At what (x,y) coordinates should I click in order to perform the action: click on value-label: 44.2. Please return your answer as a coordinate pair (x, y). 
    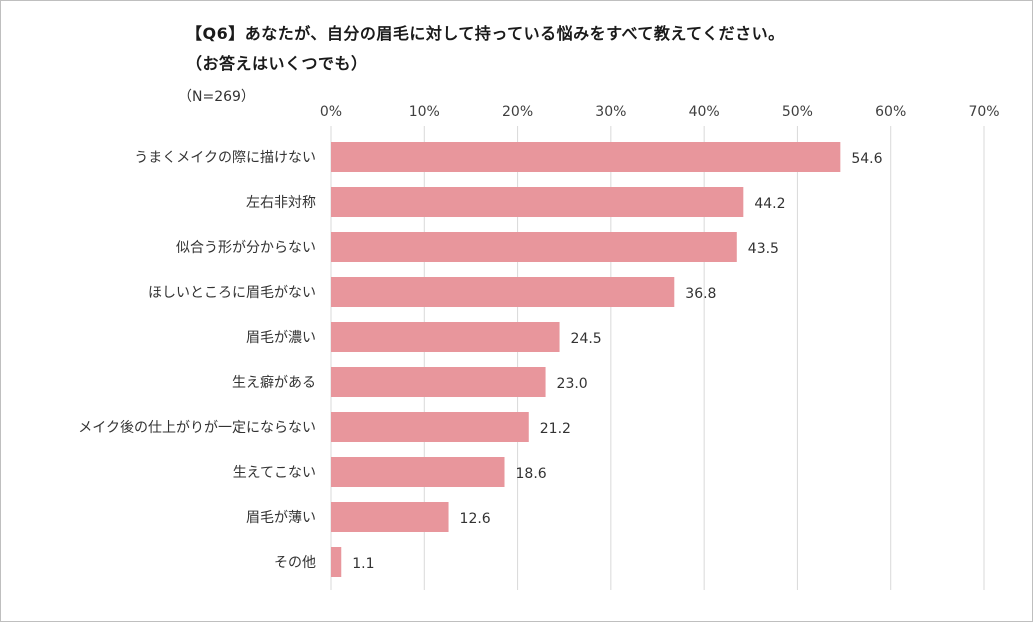
    Looking at the image, I should click on (769, 204).